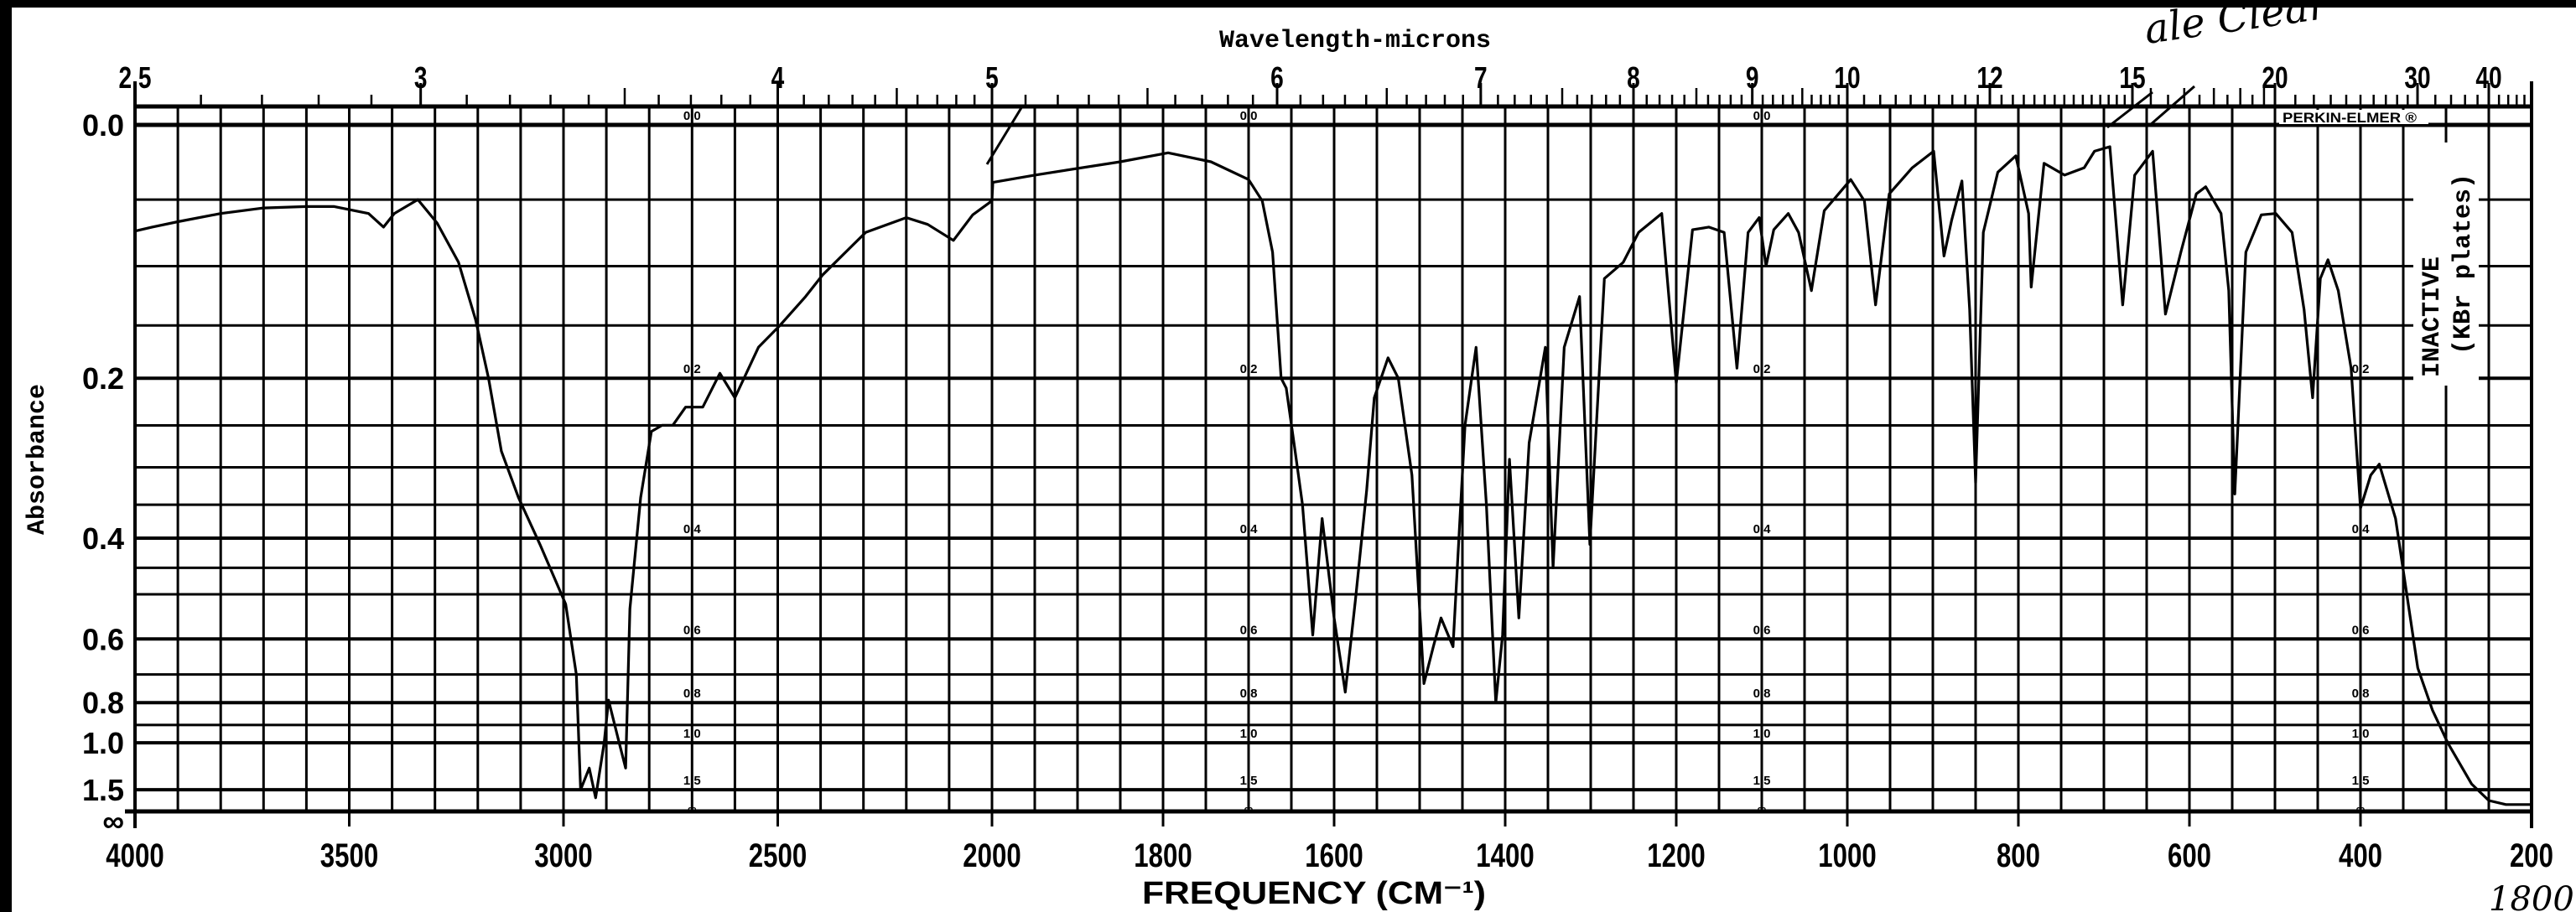 Image resolution: width=2576 pixels, height=912 pixels. Describe the element at coordinates (1481, 78) in the screenshot. I see `wavelength-tick-label: 7` at that location.